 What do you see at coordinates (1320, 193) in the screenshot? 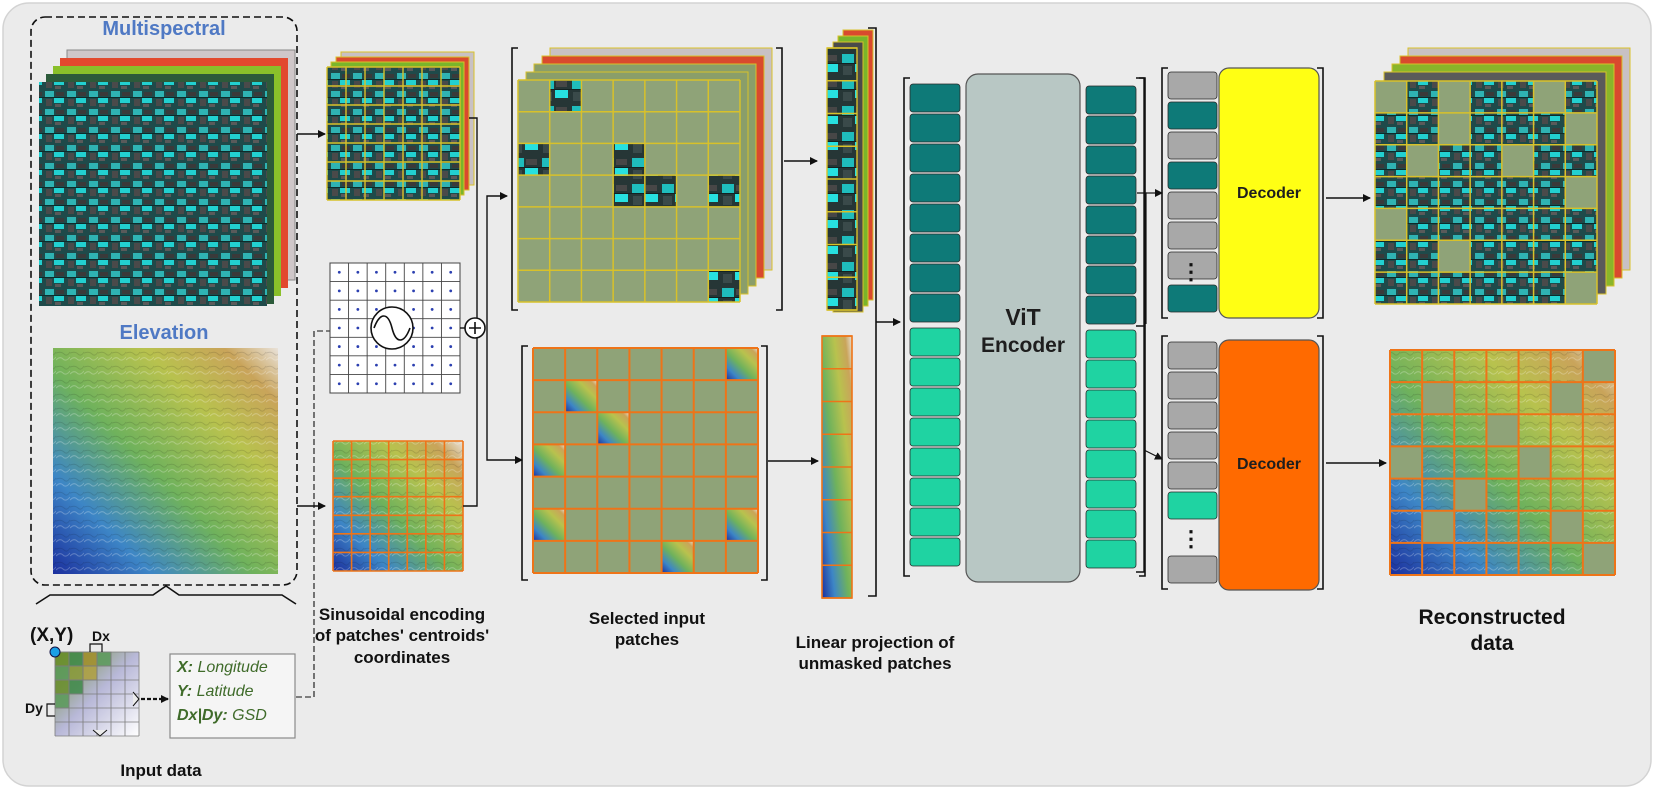
I see `decoder-top-bracket-right` at bounding box center [1320, 193].